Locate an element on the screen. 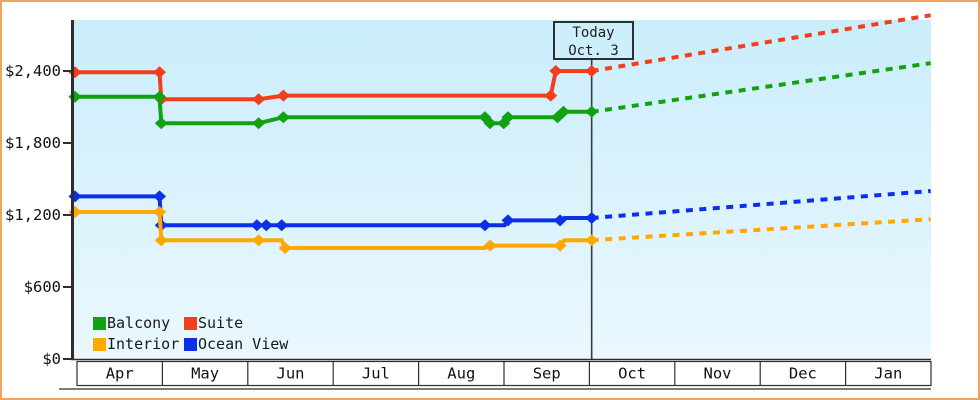  legend-item-balcony: Balcony is located at coordinates (138, 323).